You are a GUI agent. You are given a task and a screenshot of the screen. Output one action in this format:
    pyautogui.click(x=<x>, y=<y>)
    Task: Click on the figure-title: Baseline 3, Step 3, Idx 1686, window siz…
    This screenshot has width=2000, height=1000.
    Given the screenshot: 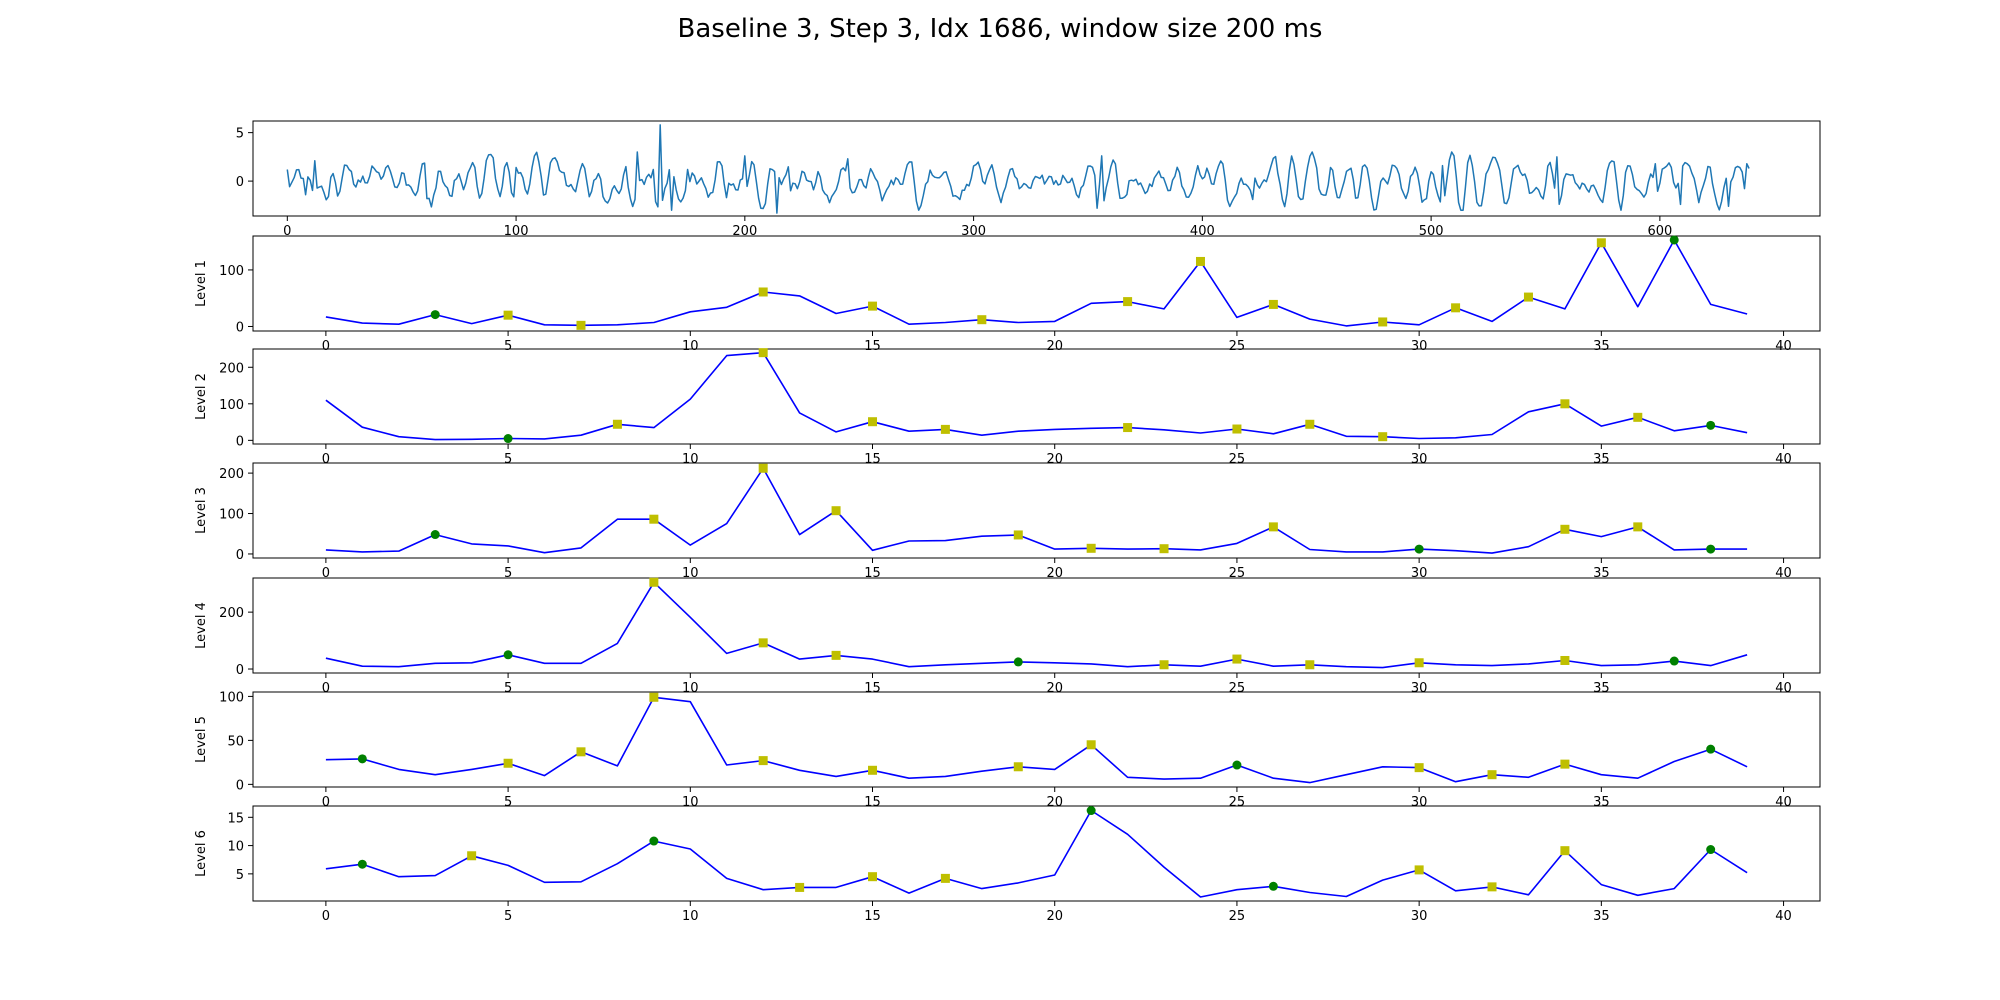 What is the action you would take?
    pyautogui.click(x=1000, y=29)
    